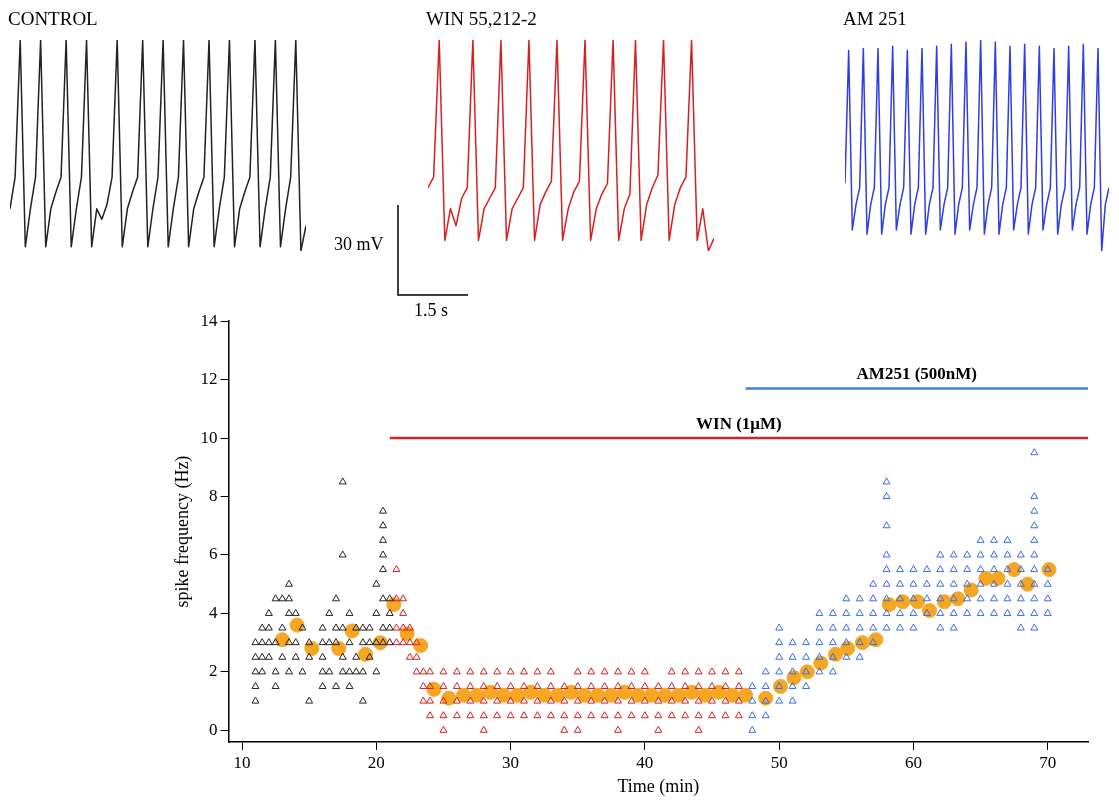 This screenshot has width=1119, height=812. What do you see at coordinates (213, 729) in the screenshot?
I see `y-tick-label: 0` at bounding box center [213, 729].